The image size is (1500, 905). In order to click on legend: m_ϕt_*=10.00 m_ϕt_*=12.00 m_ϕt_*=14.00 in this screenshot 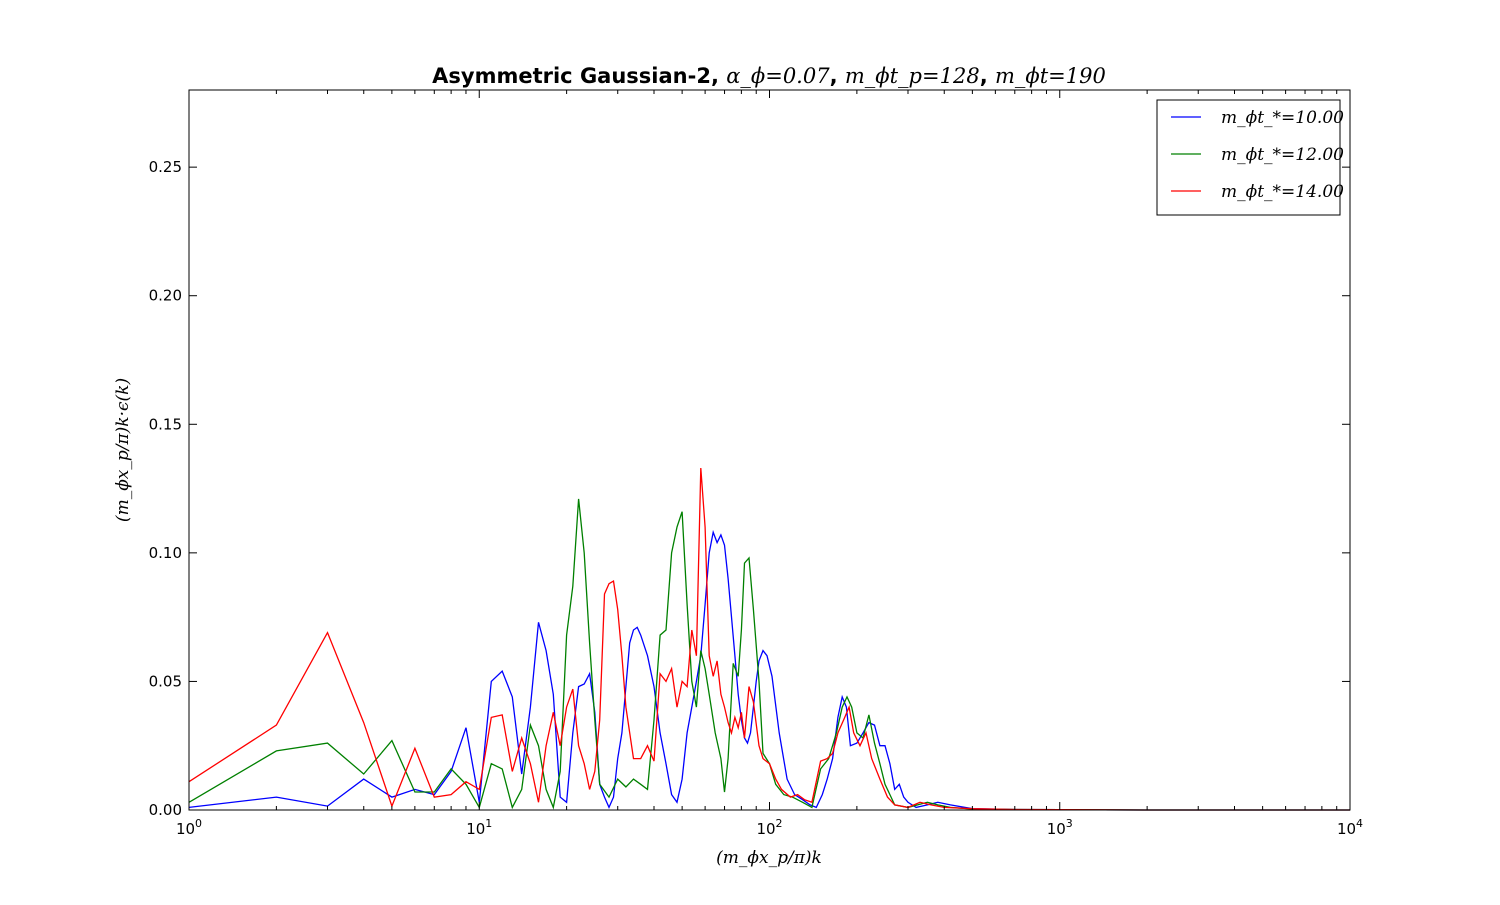, I will do `click(1250, 157)`.